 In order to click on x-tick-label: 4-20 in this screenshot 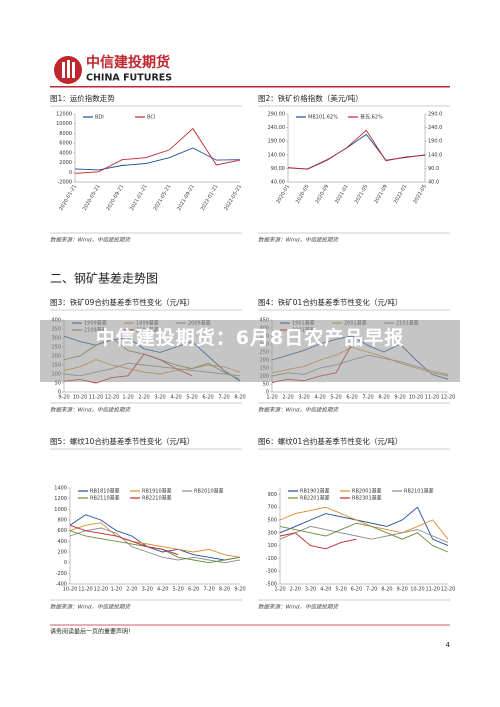, I will do `click(319, 398)`.